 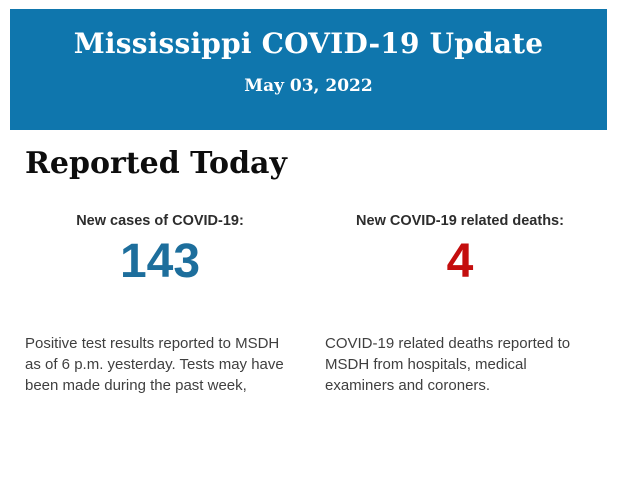 I want to click on header-date: May 03, 2022, so click(x=308, y=86).